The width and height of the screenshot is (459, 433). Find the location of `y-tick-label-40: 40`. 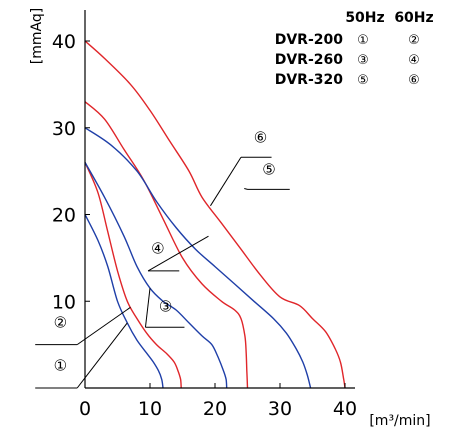

y-tick-label-40: 40 is located at coordinates (64, 42).